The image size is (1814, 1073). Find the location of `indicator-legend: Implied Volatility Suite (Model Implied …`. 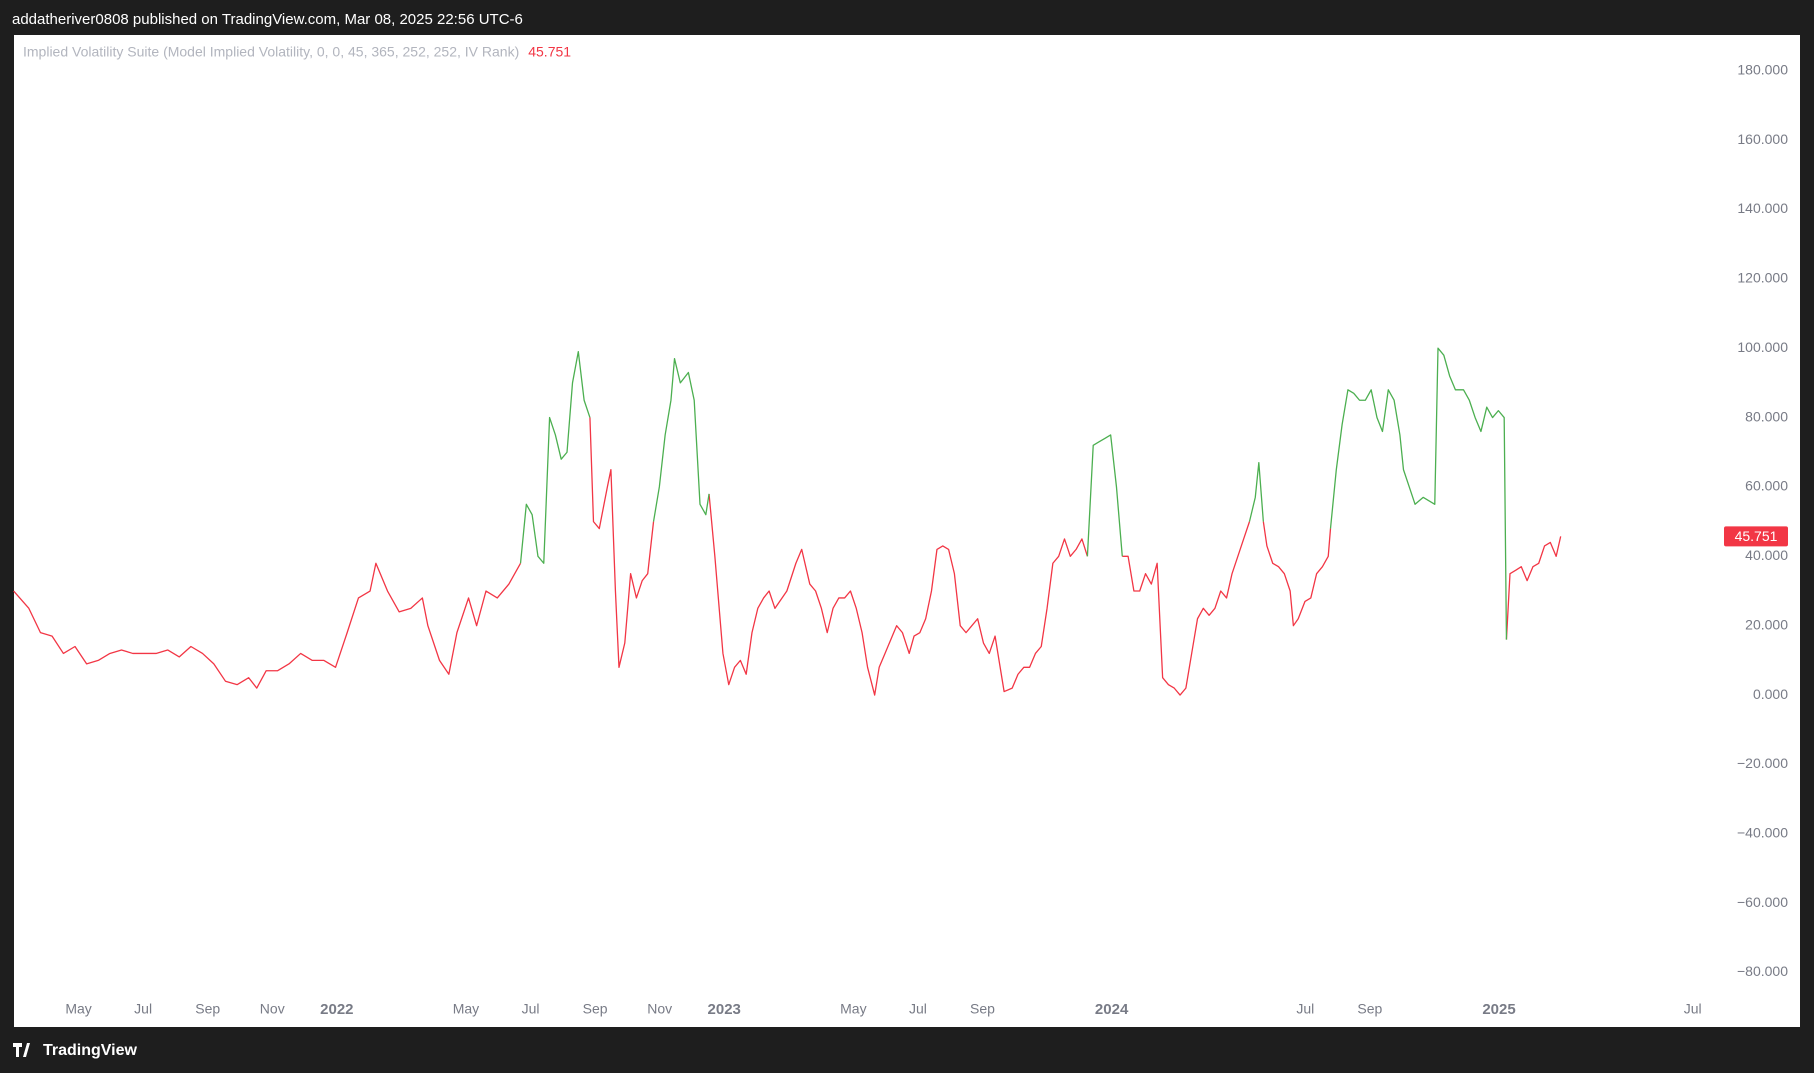

indicator-legend: Implied Volatility Suite (Model Implied … is located at coordinates (271, 52).